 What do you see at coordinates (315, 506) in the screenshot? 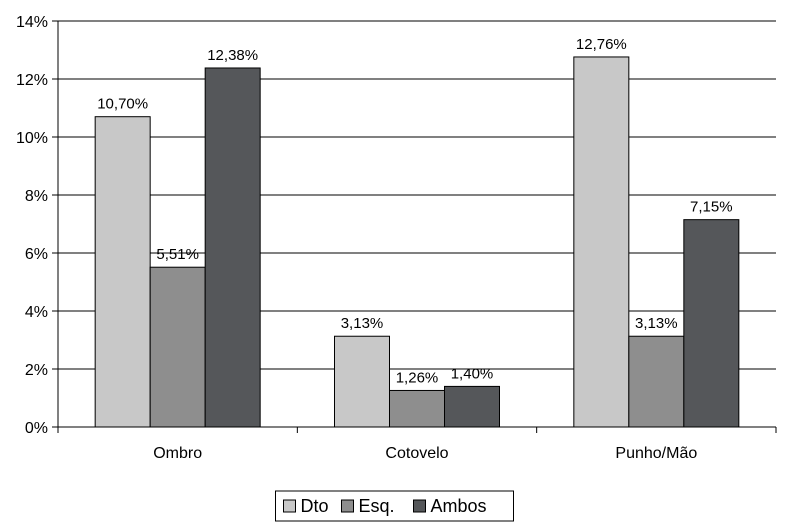
I see `legend-label: Dto` at bounding box center [315, 506].